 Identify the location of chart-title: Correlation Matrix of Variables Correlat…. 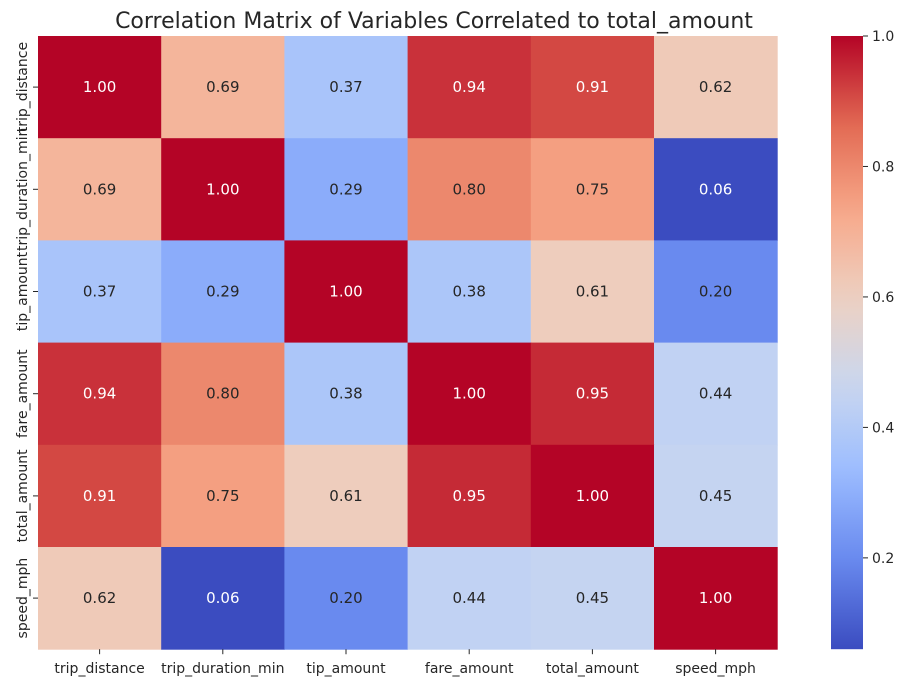
(434, 21).